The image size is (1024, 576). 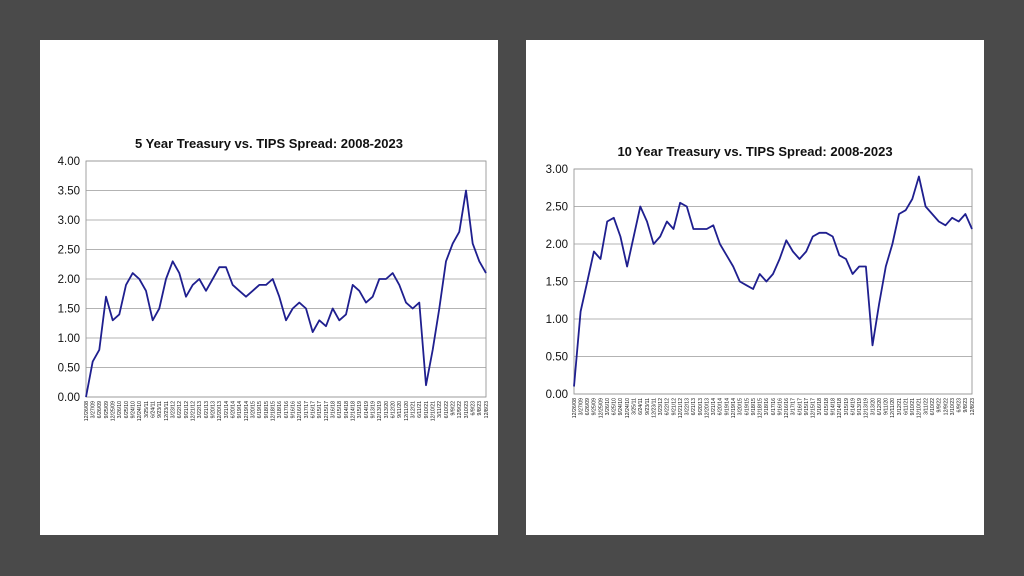 What do you see at coordinates (820, 406) in the screenshot?
I see `x-tick-label: 3/16/18` at bounding box center [820, 406].